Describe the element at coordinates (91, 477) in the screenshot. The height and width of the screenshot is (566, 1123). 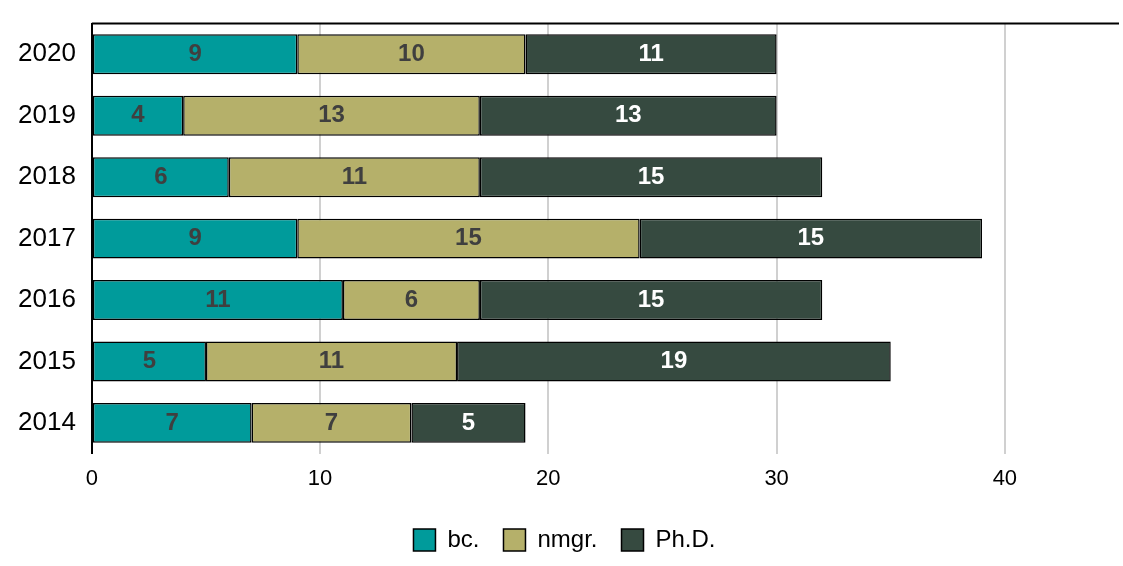
I see `x-tick-label: 0` at that location.